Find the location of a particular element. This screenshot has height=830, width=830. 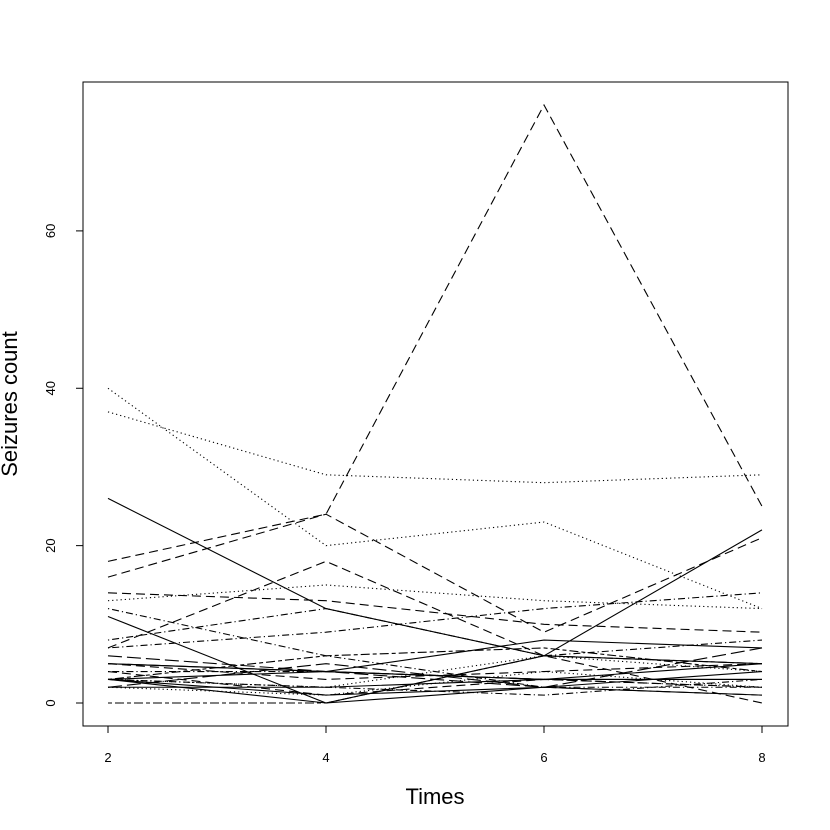

y-tick-label: 20 is located at coordinates (50, 545).